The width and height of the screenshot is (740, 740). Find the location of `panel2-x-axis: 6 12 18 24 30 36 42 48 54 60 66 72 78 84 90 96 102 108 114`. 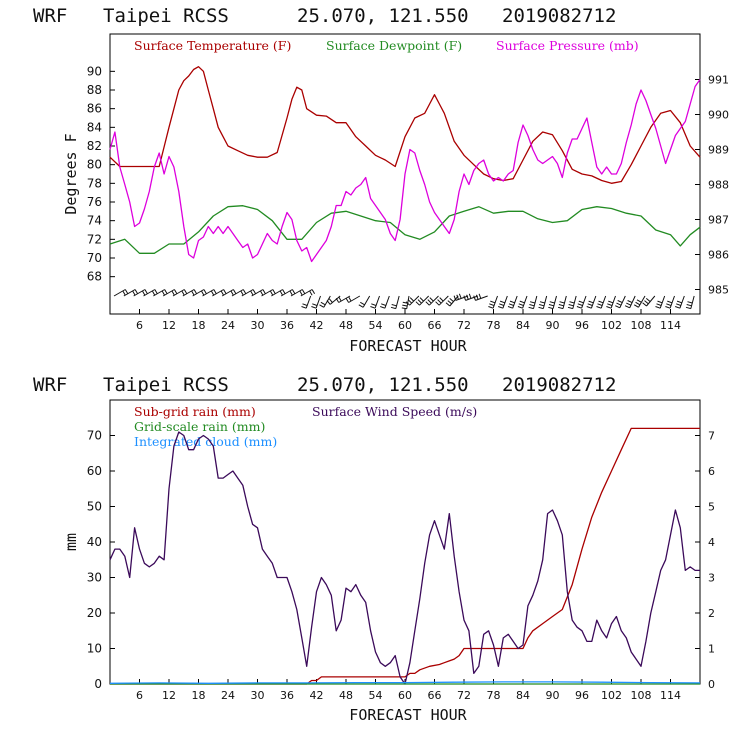

panel2-x-axis: 6 12 18 24 30 36 42 48 54 60 66 72 78 84 90 96 102 108 114 is located at coordinates (408, 690).